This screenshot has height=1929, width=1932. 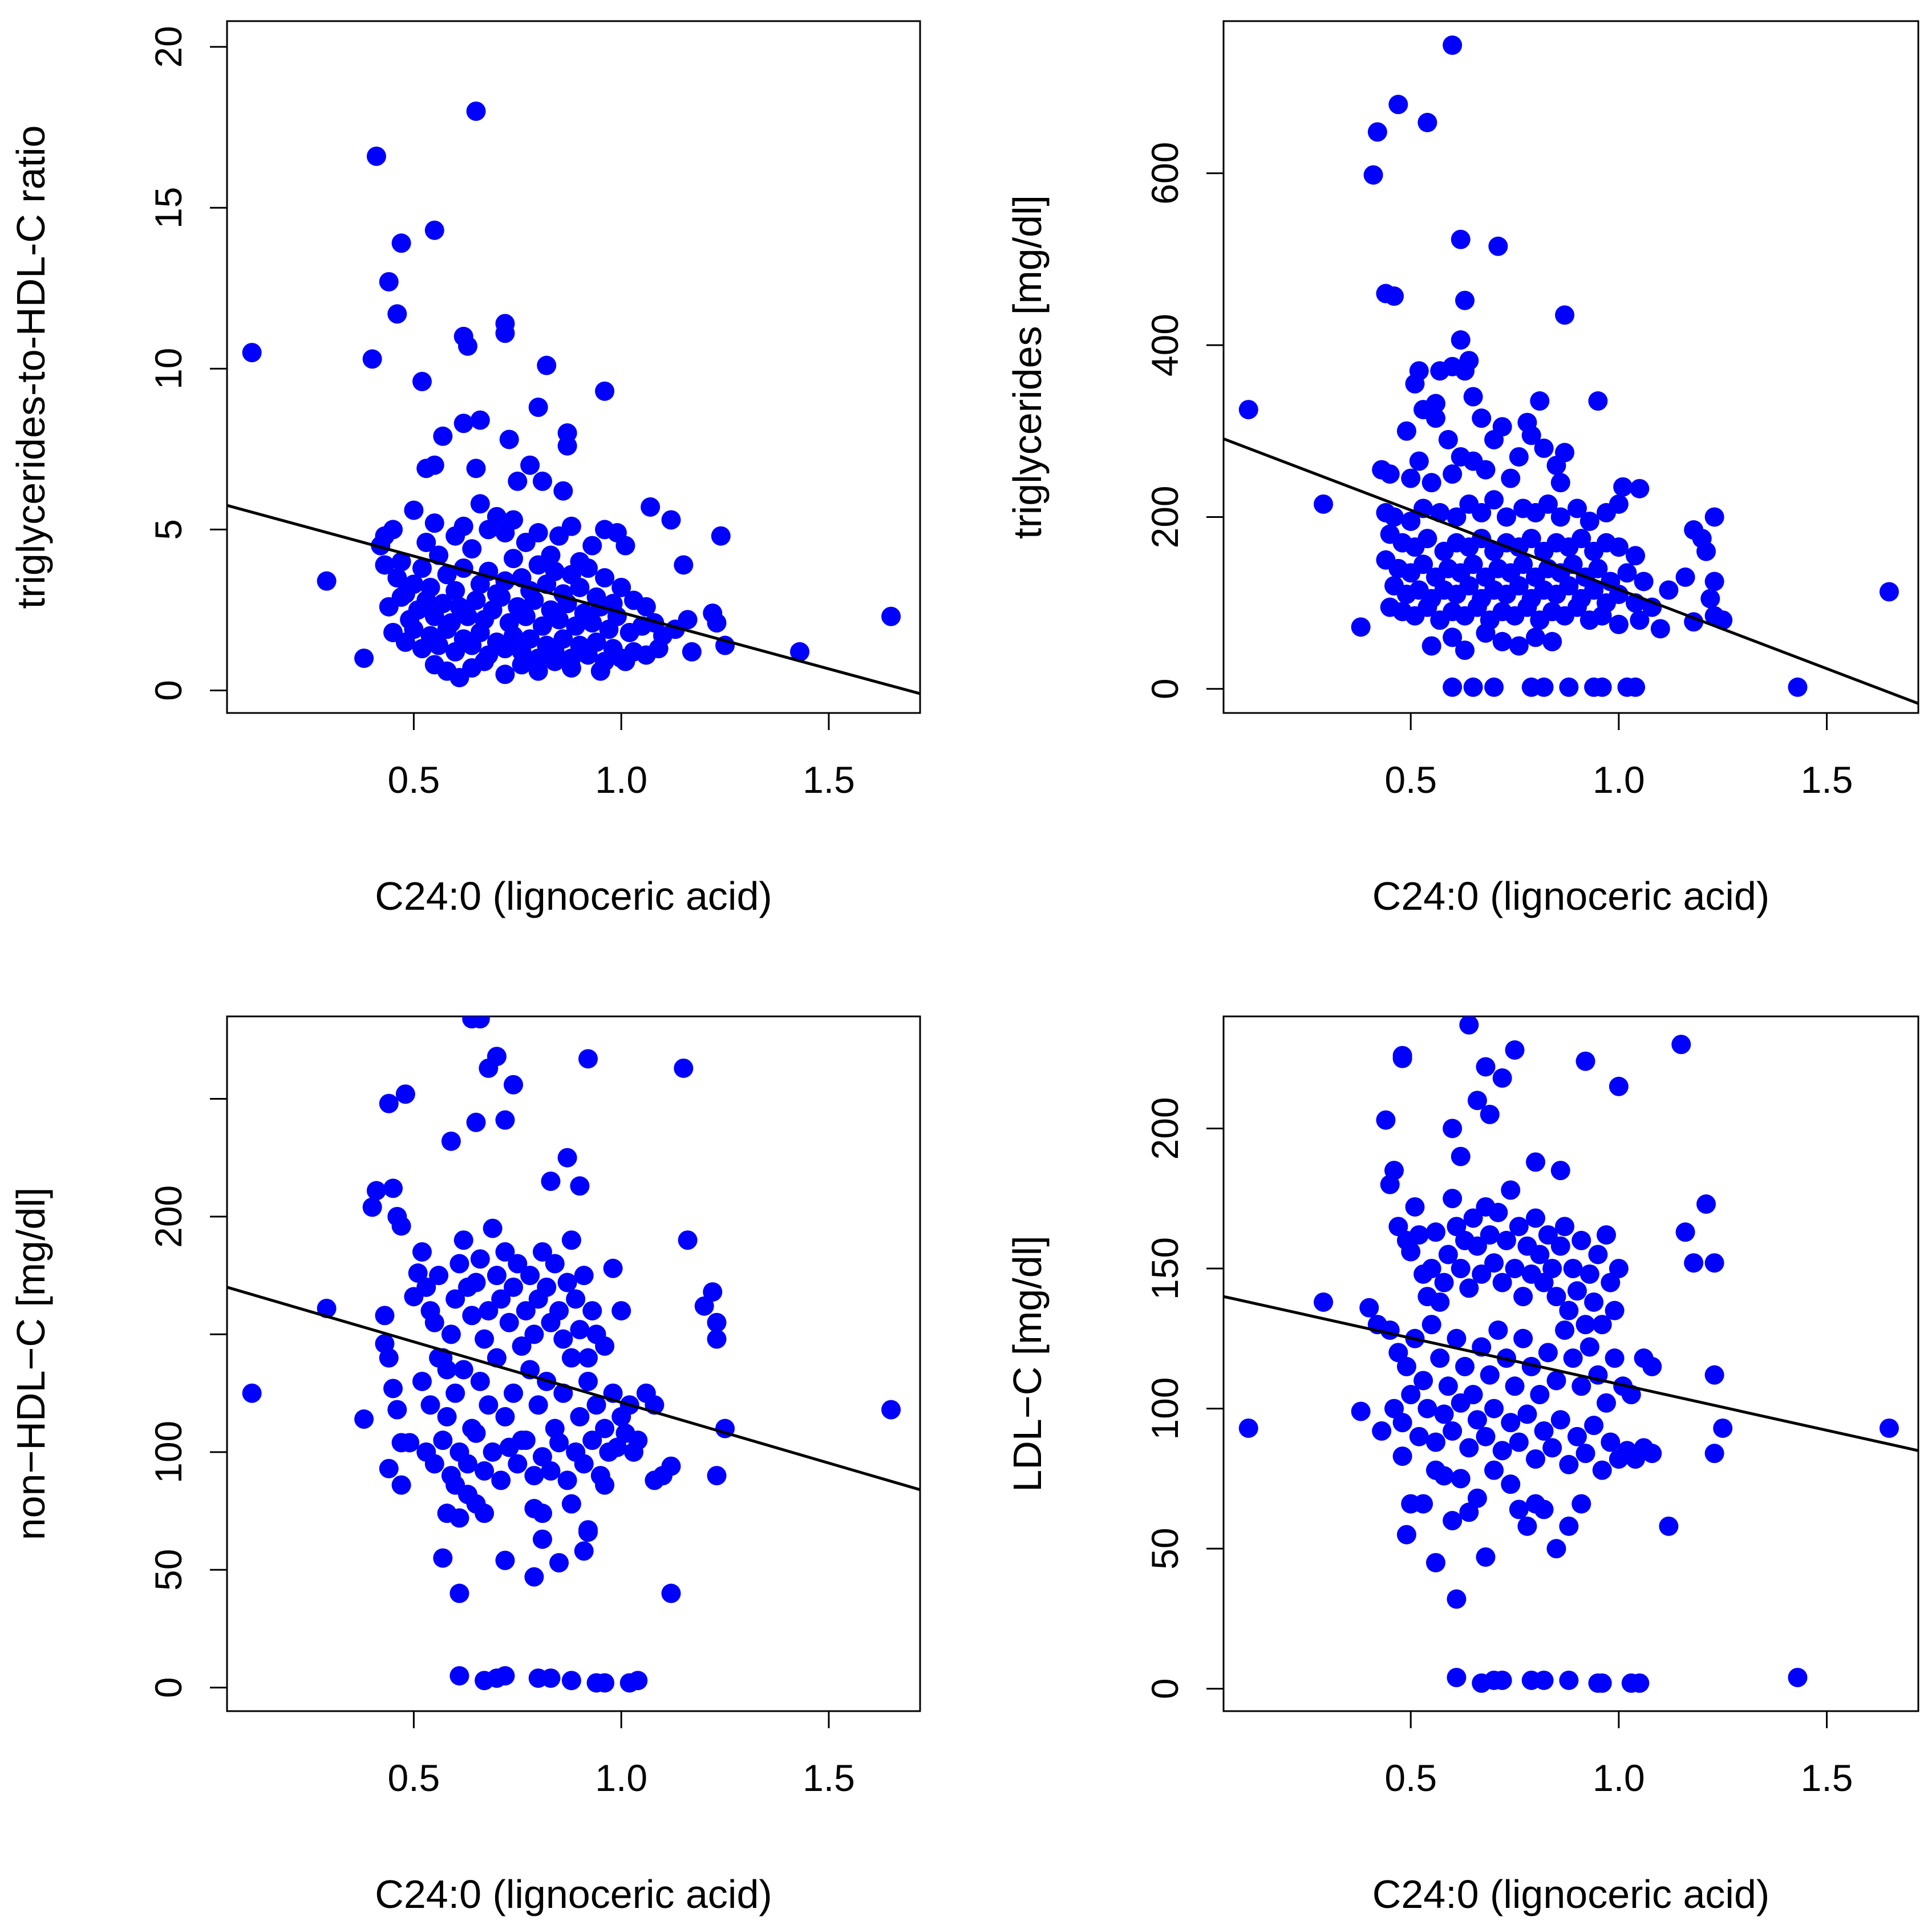 What do you see at coordinates (573, 896) in the screenshot?
I see `x-axis-title: C24:0 (lignoceric acid)` at bounding box center [573, 896].